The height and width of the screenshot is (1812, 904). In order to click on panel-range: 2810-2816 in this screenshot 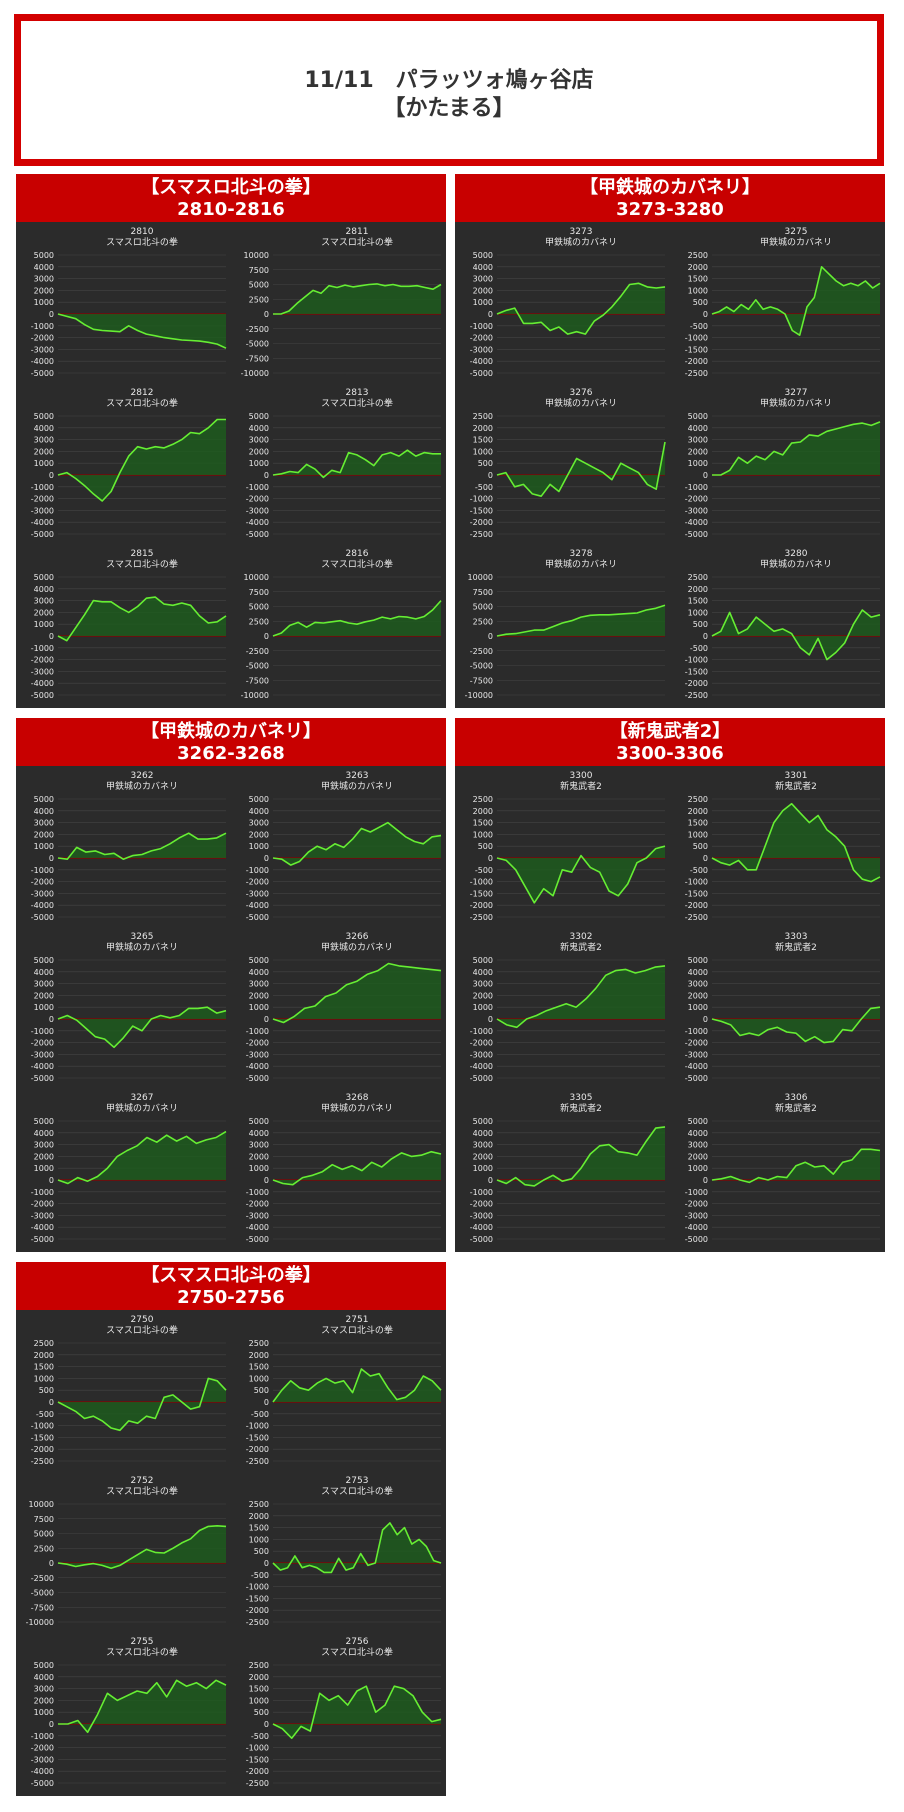, I will do `click(231, 209)`.